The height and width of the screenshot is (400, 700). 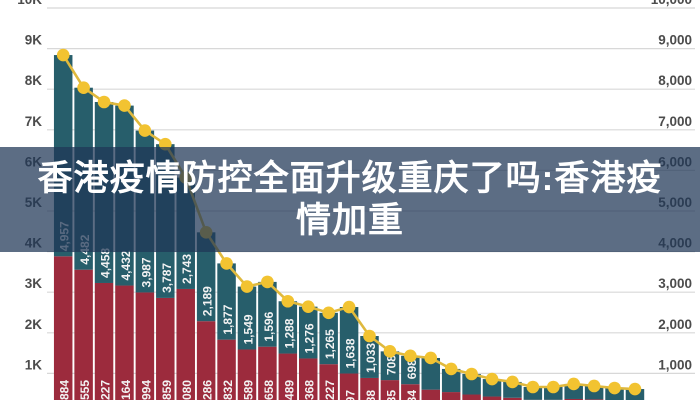 I want to click on bar-bottom-value-label: 835, so click(x=391, y=395).